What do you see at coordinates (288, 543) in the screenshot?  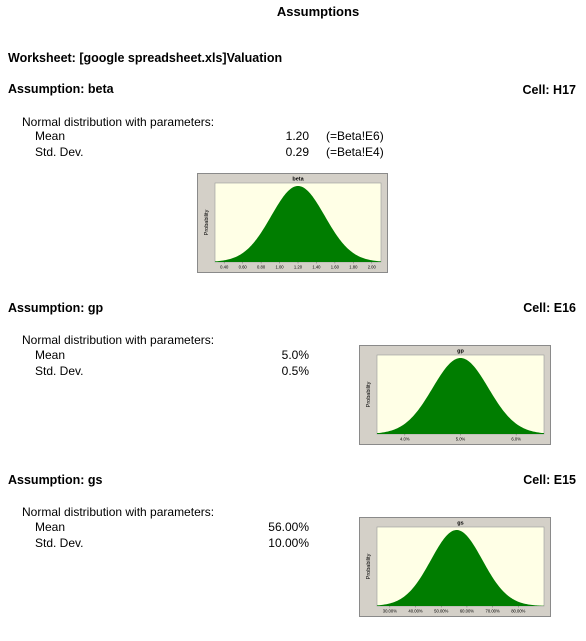 I see `param-value-std: 10.00%` at bounding box center [288, 543].